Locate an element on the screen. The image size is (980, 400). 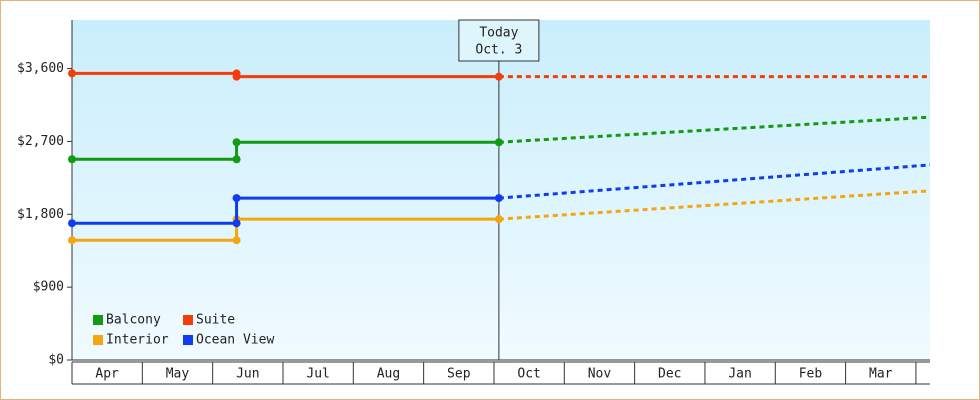
legend-label: Ocean View is located at coordinates (235, 340).